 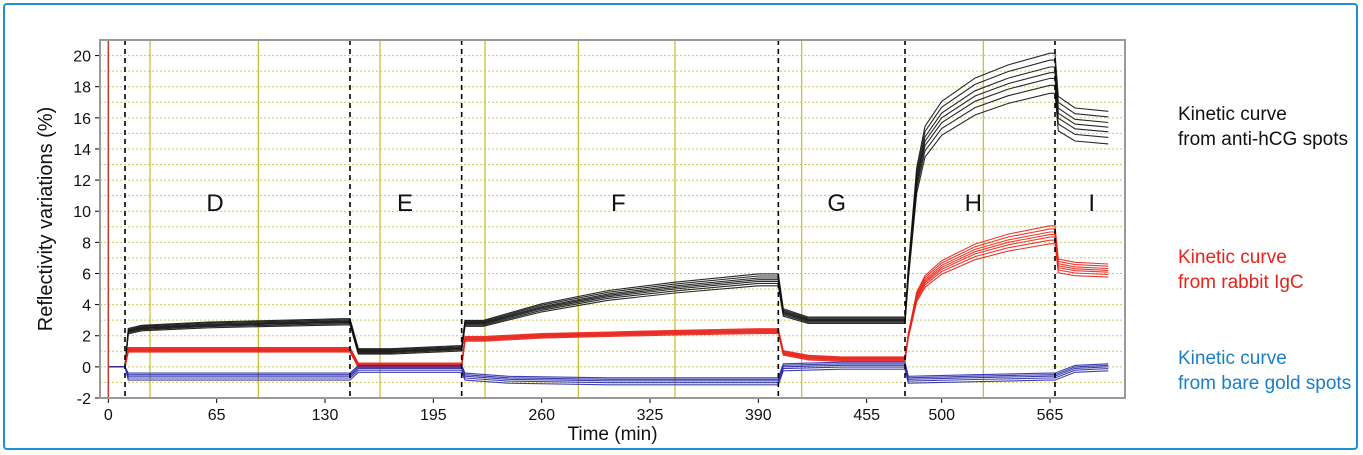 I want to click on legend-bare-gold-line2: from bare gold spots, so click(x=1265, y=383).